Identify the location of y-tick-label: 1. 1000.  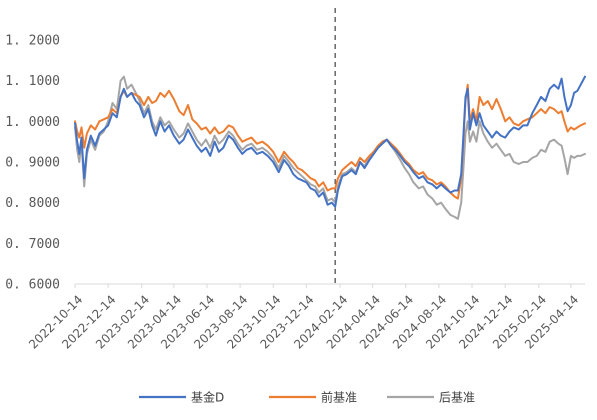
(32, 81).